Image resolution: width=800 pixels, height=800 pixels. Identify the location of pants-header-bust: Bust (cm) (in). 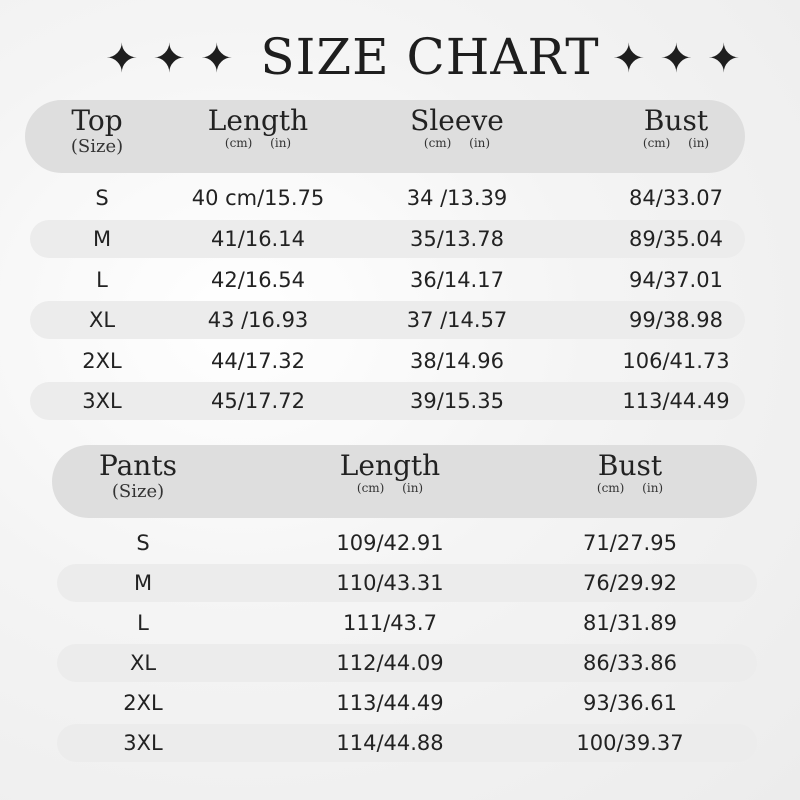
(630, 472).